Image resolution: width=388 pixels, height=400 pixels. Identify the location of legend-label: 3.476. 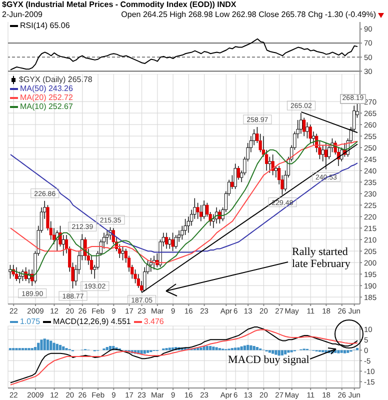
(154, 321).